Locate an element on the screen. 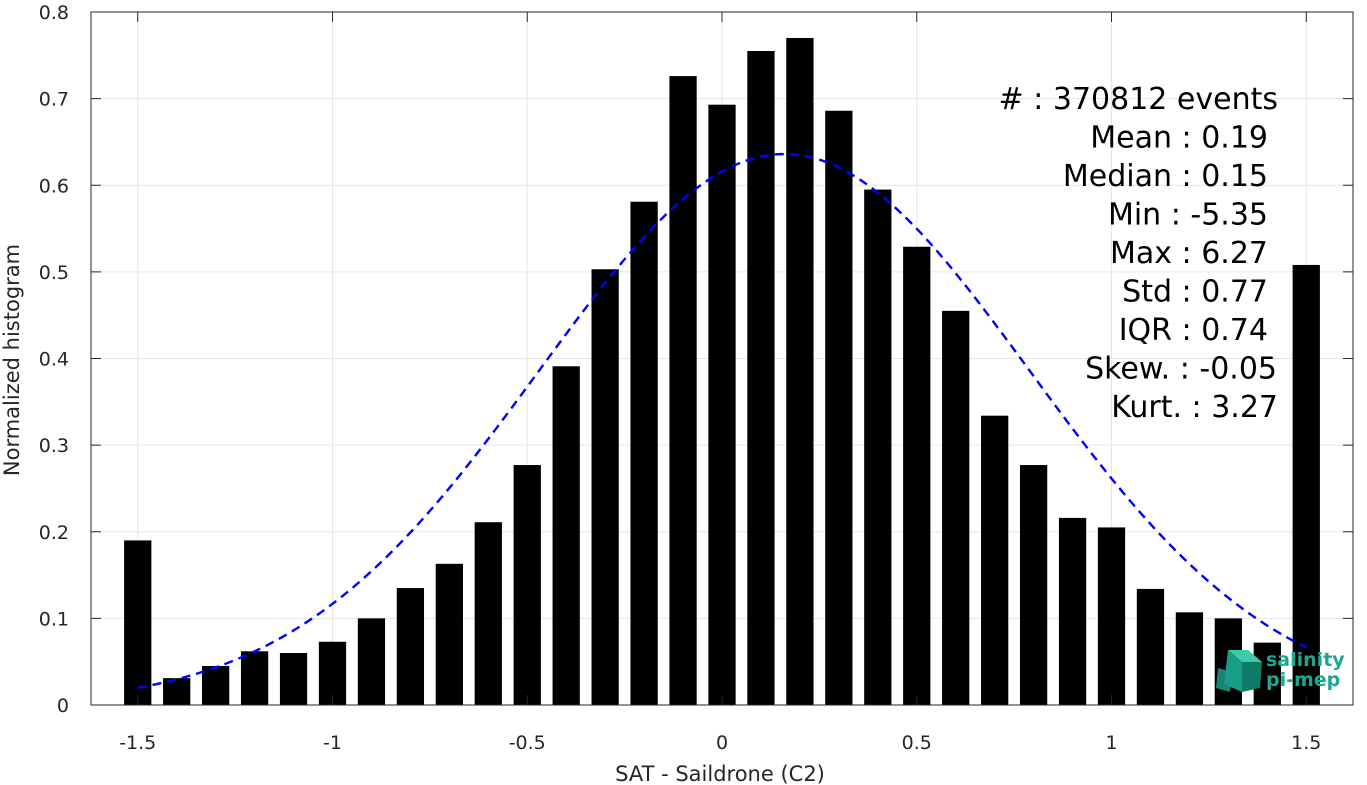 Image resolution: width=1367 pixels, height=785 pixels. x-tick-label-1: -1 is located at coordinates (332, 743).